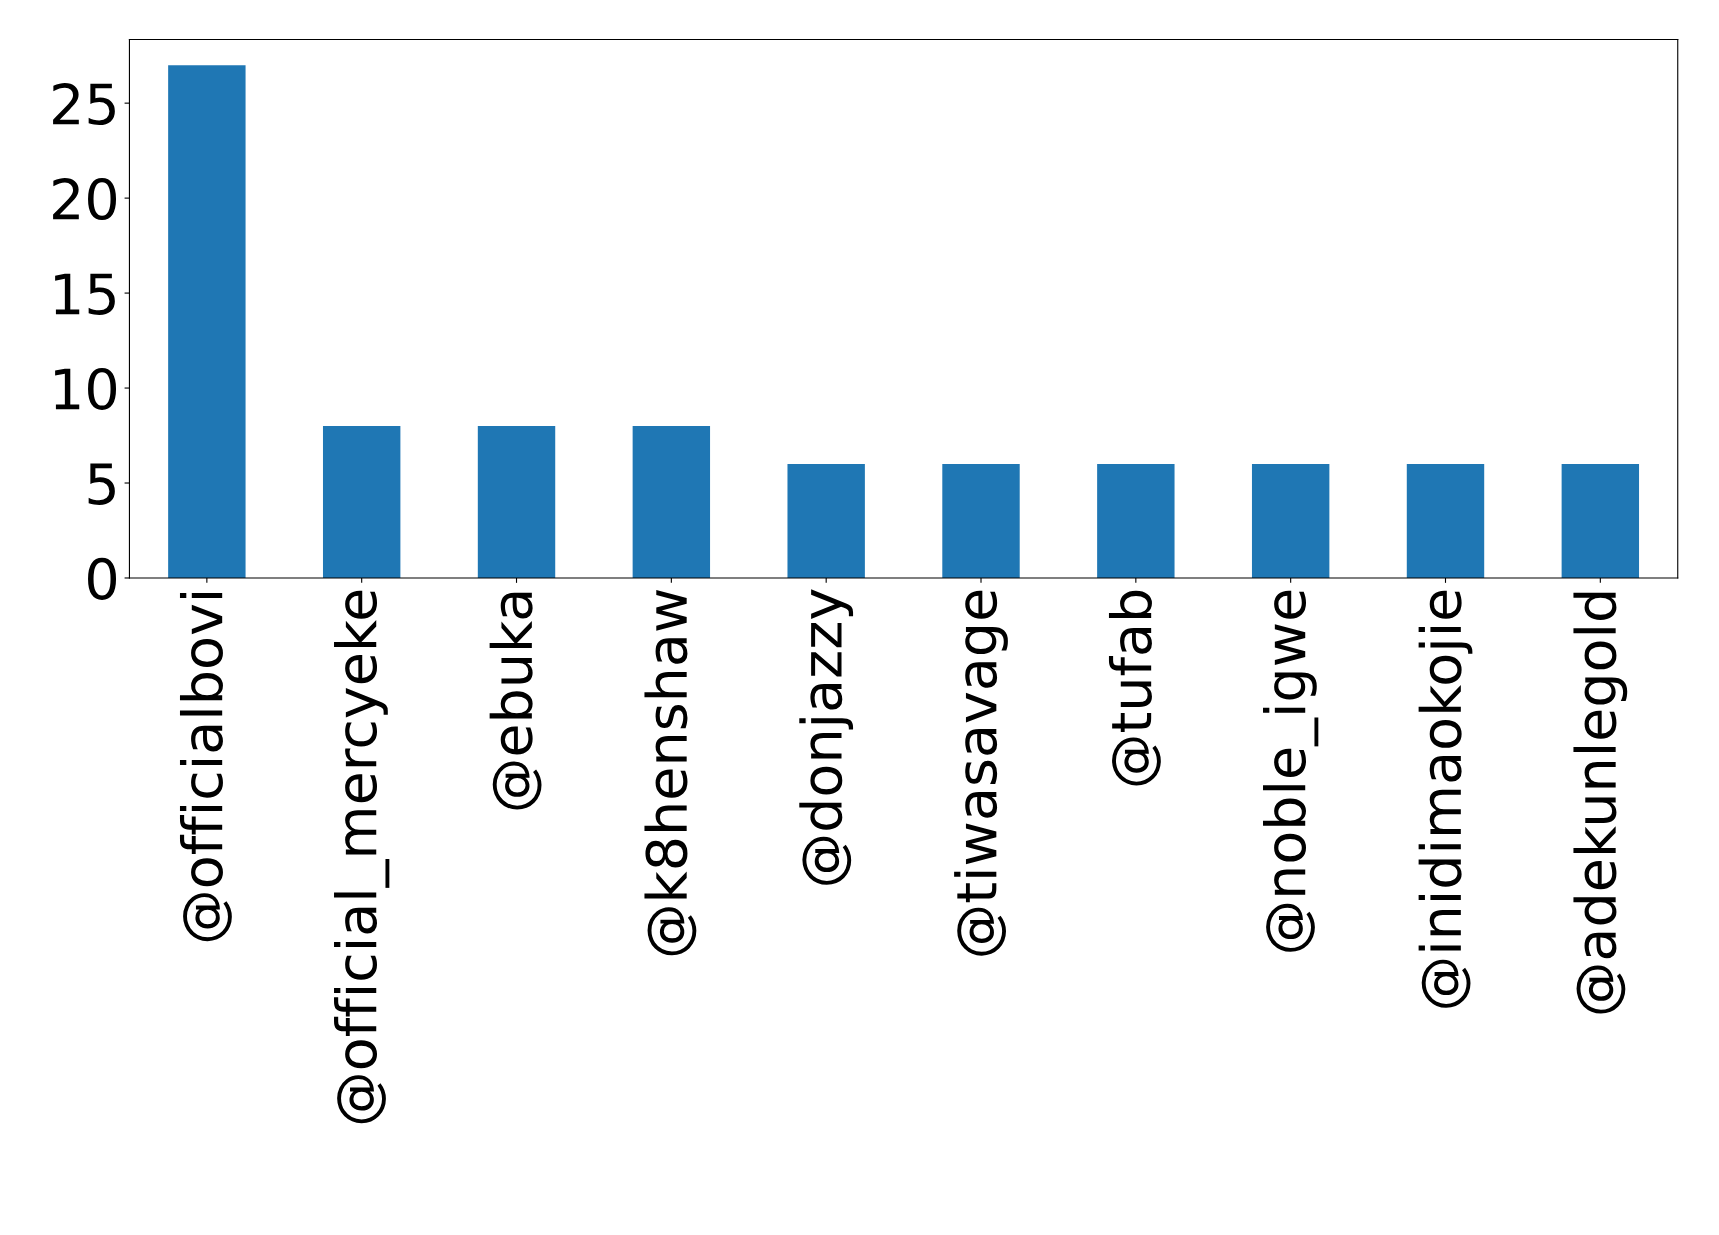 The image size is (1719, 1235). I want to click on x-tick-label: @official_mercyeke, so click(362, 857).